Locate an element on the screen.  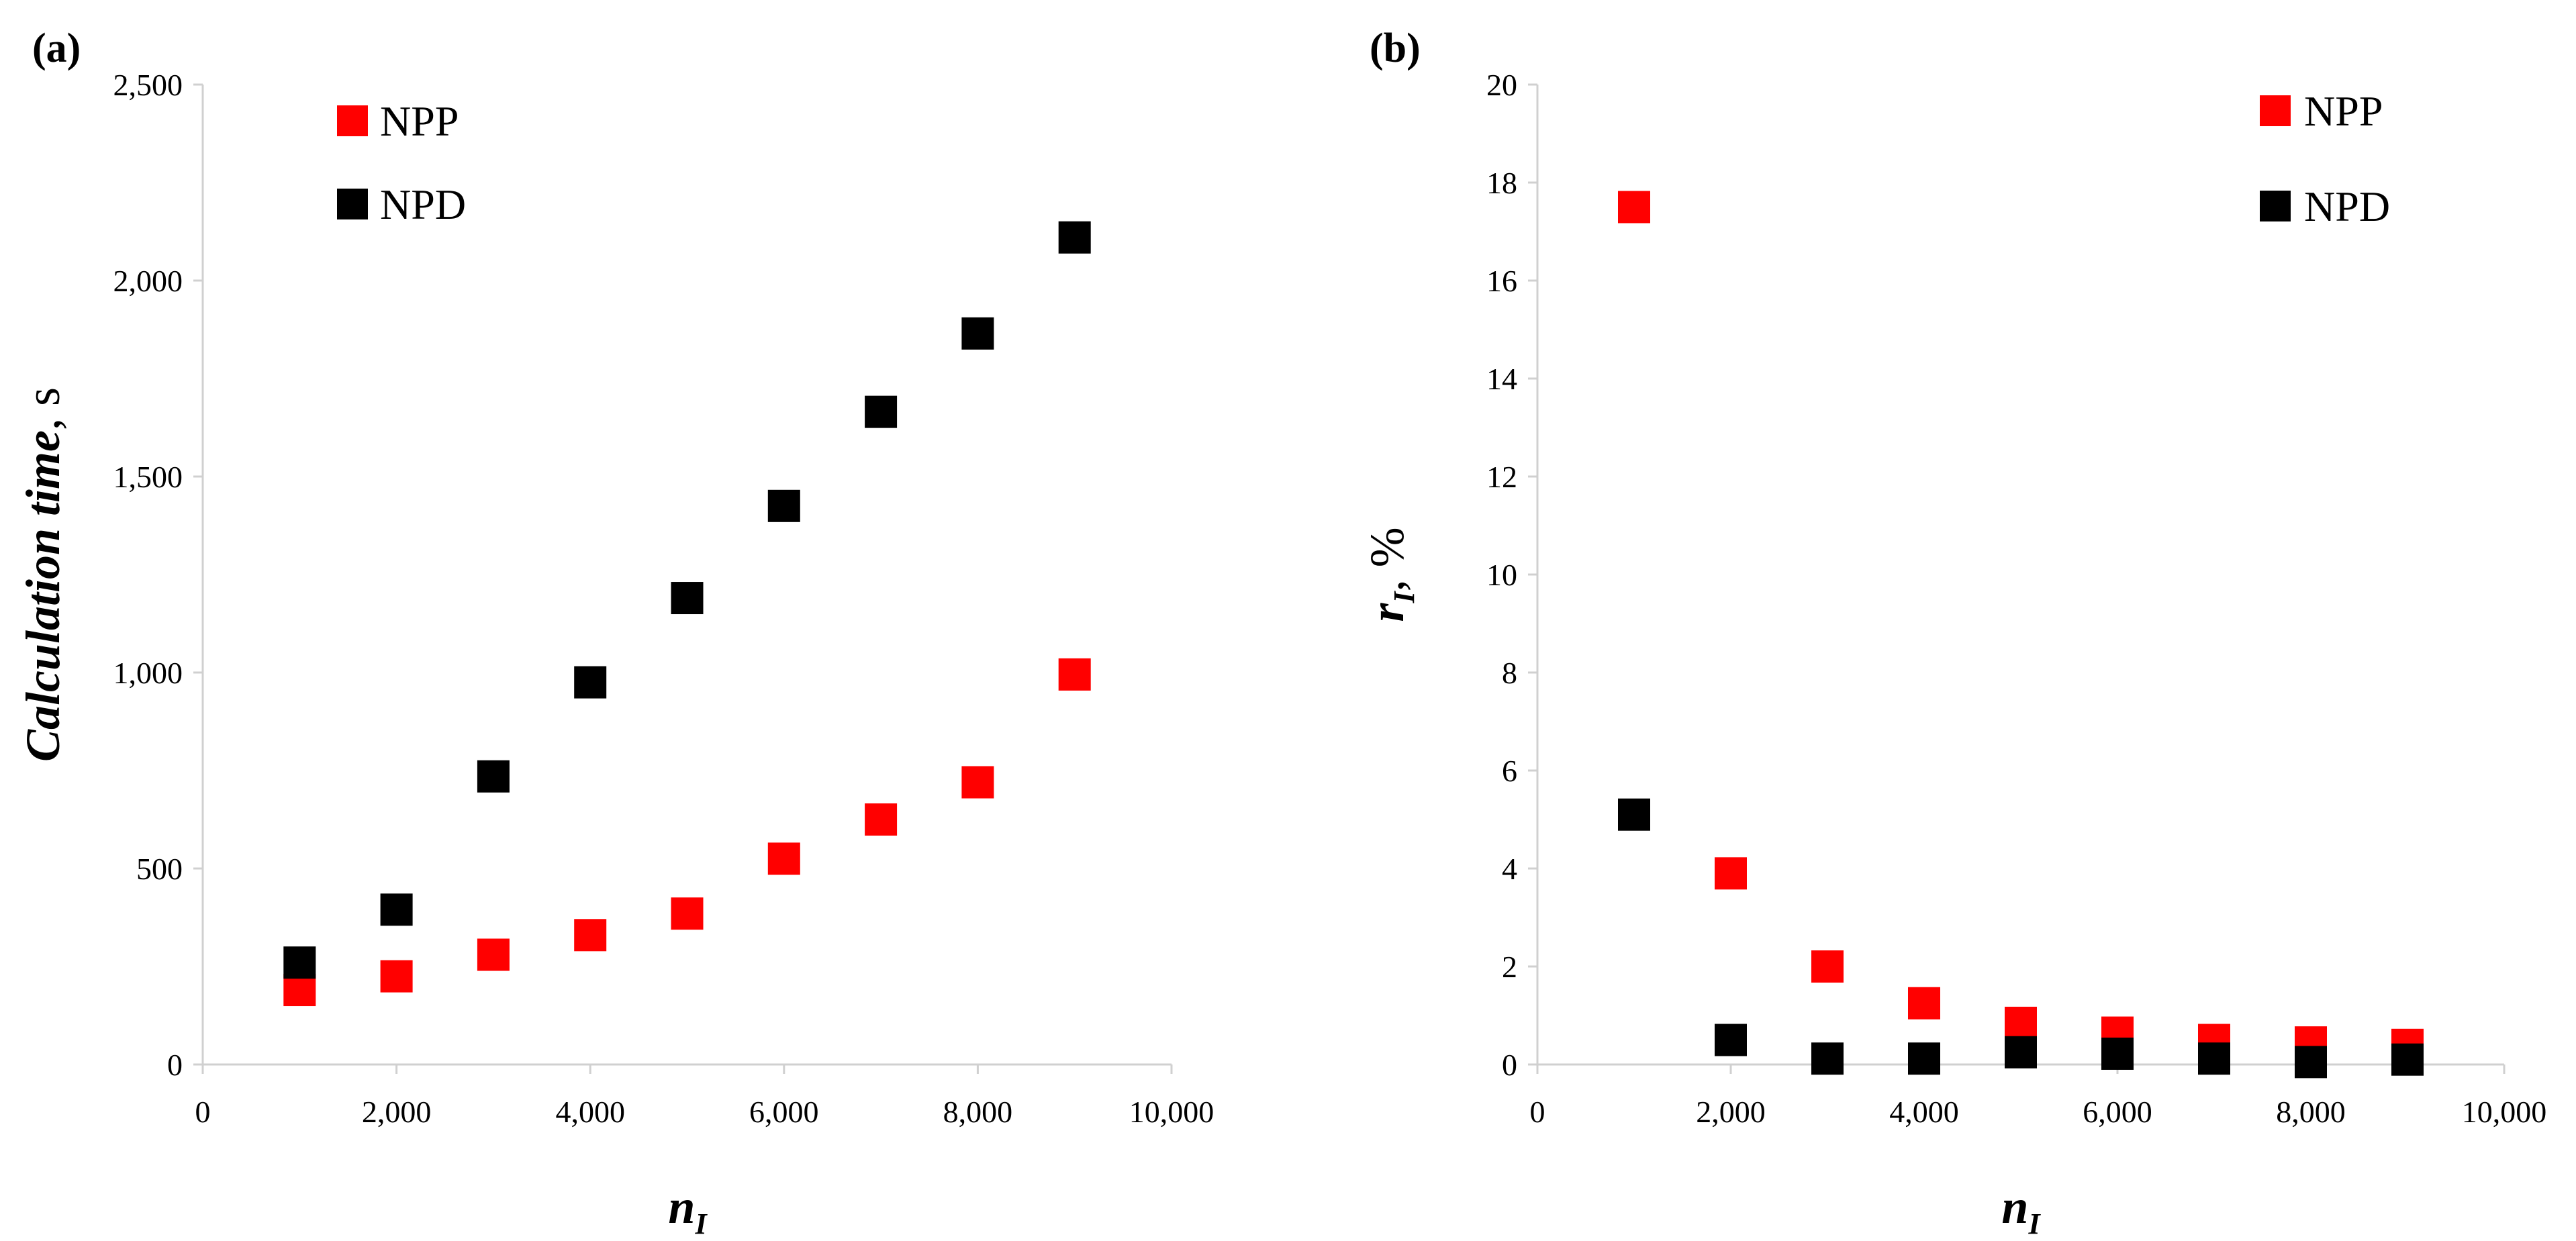
y-tick-label: 2,500 is located at coordinates (148, 85).